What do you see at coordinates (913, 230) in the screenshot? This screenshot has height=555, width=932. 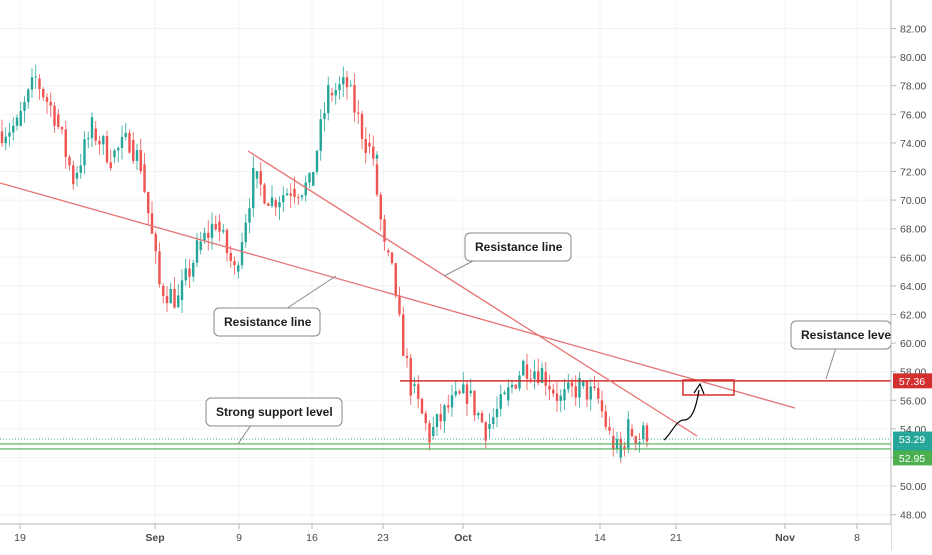 I see `y-tick-label: 68.00` at bounding box center [913, 230].